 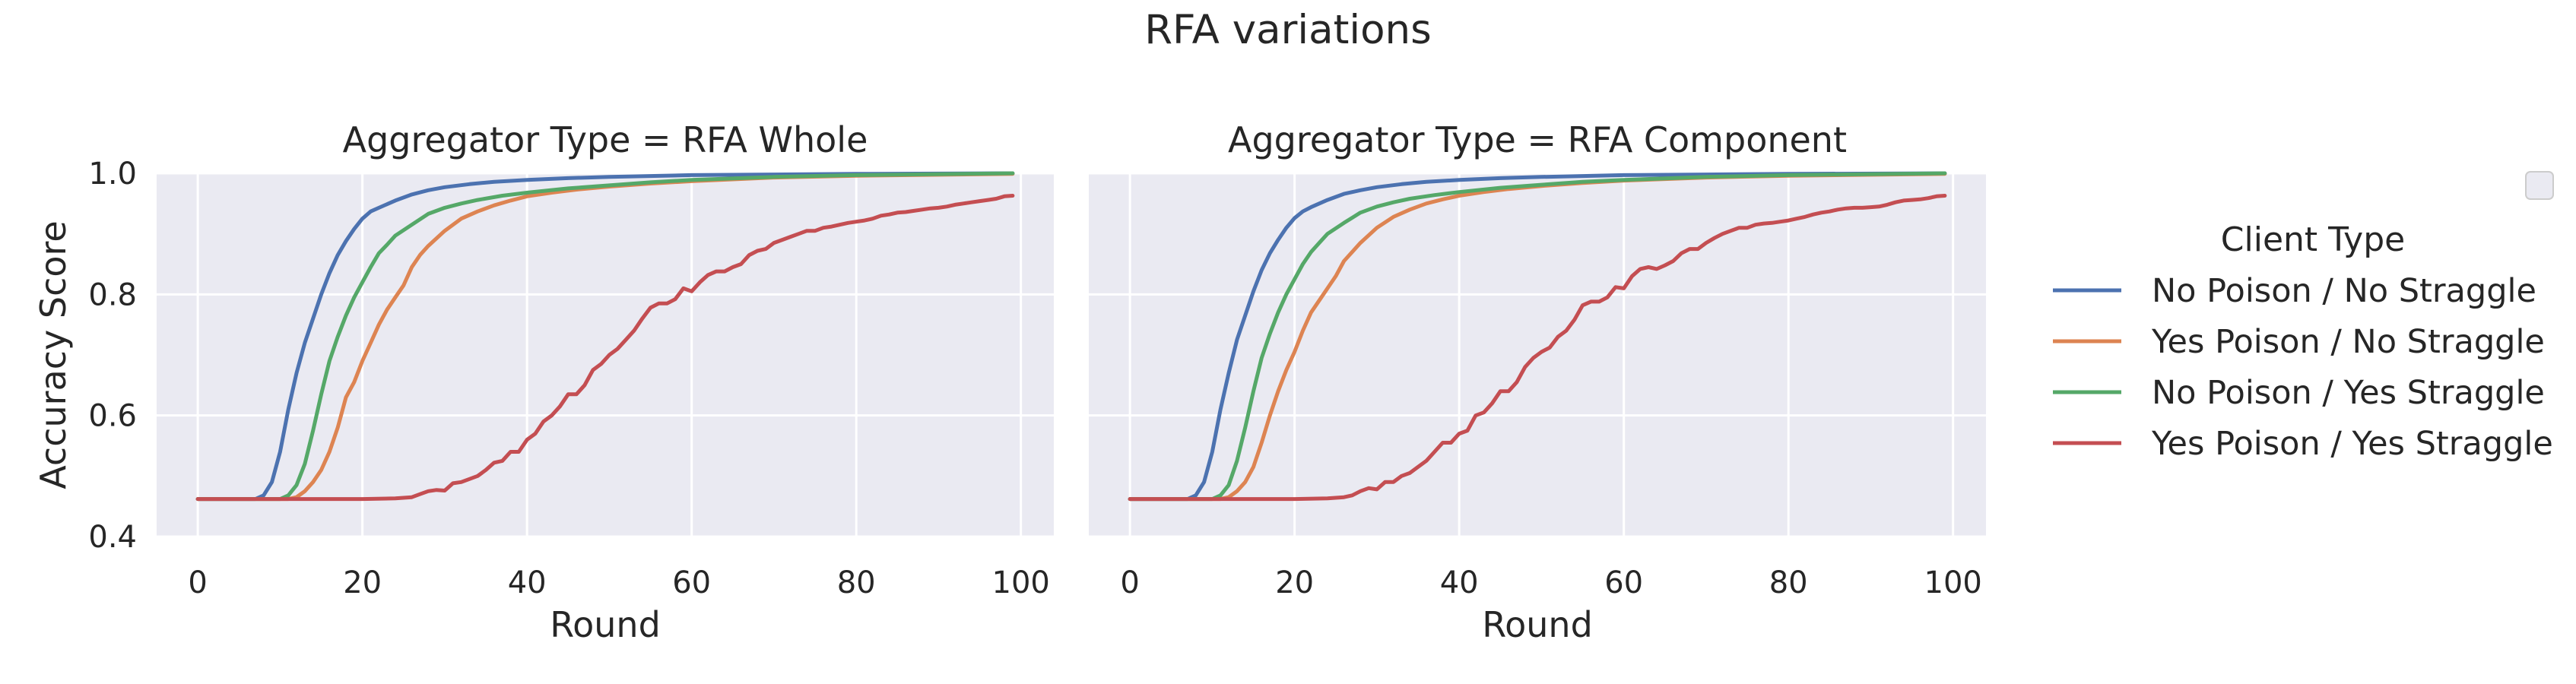 What do you see at coordinates (2344, 291) in the screenshot?
I see `legend-entry-label: No Poison / No Straggle` at bounding box center [2344, 291].